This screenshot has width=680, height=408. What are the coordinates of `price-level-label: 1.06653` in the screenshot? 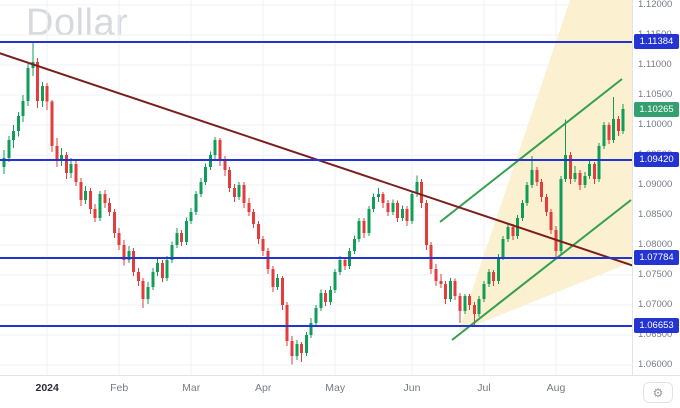 It's located at (656, 326).